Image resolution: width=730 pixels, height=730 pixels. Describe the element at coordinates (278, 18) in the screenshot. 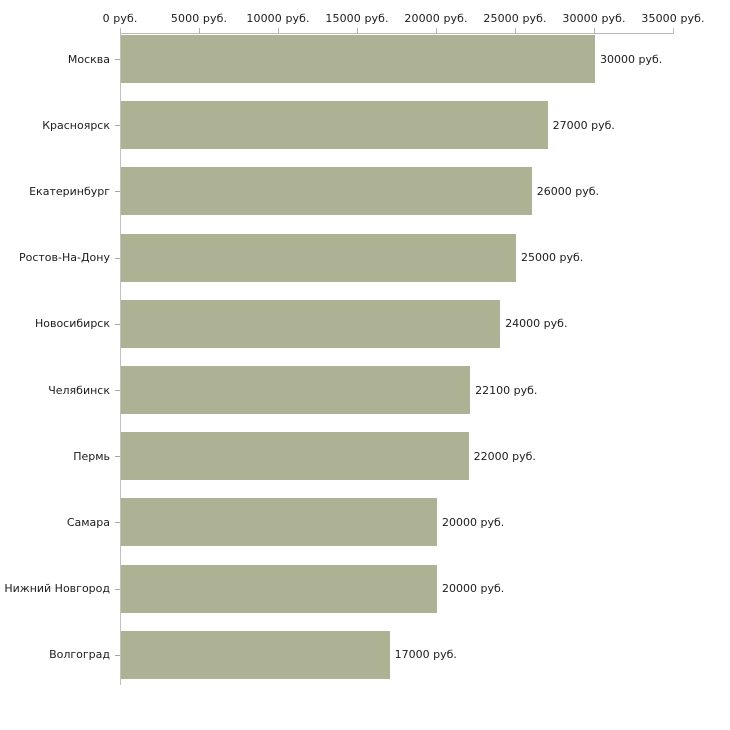

I see `x-axis-tick-label: 10000 руб.` at that location.